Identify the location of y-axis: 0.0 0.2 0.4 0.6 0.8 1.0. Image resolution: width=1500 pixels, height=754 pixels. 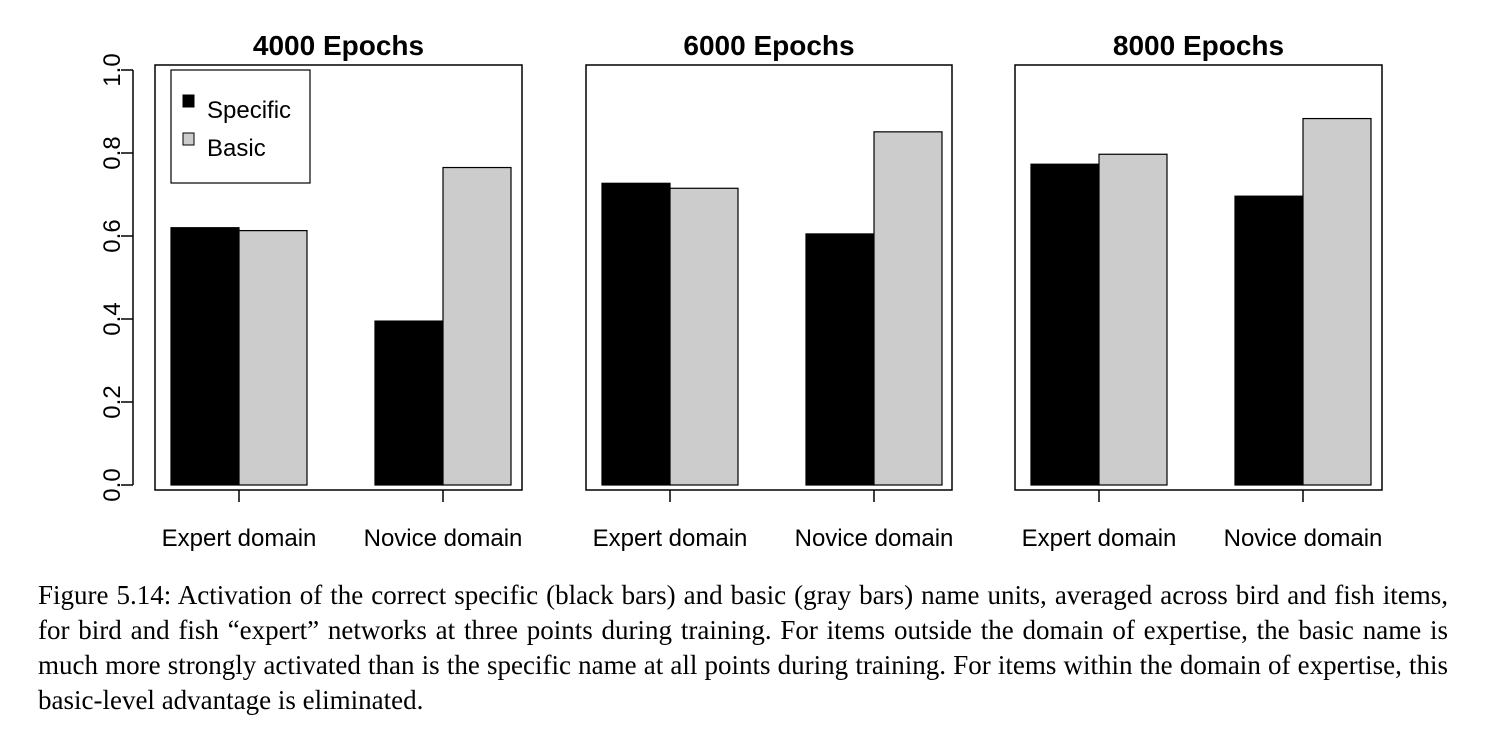
(116, 277).